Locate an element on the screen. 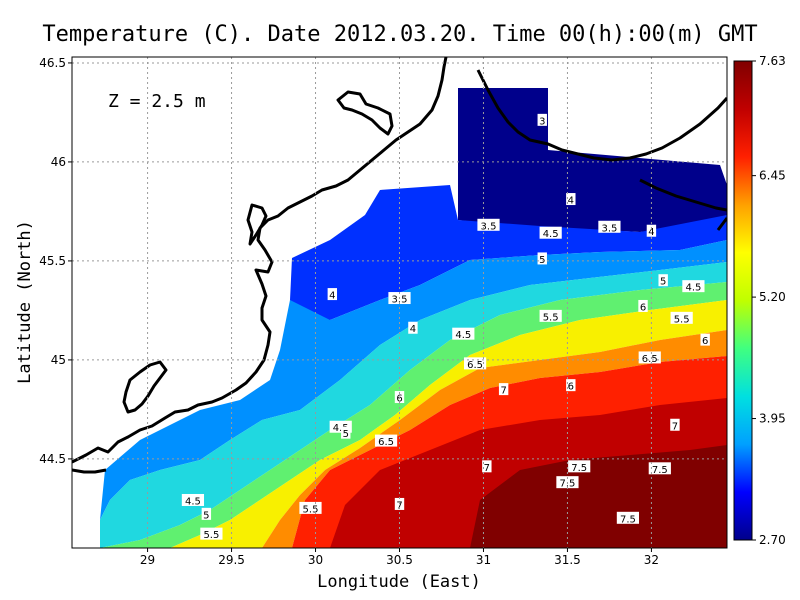  colorbar-ticks: 2.70 3.95 5.20 6.45 7.63 is located at coordinates (769, 300).